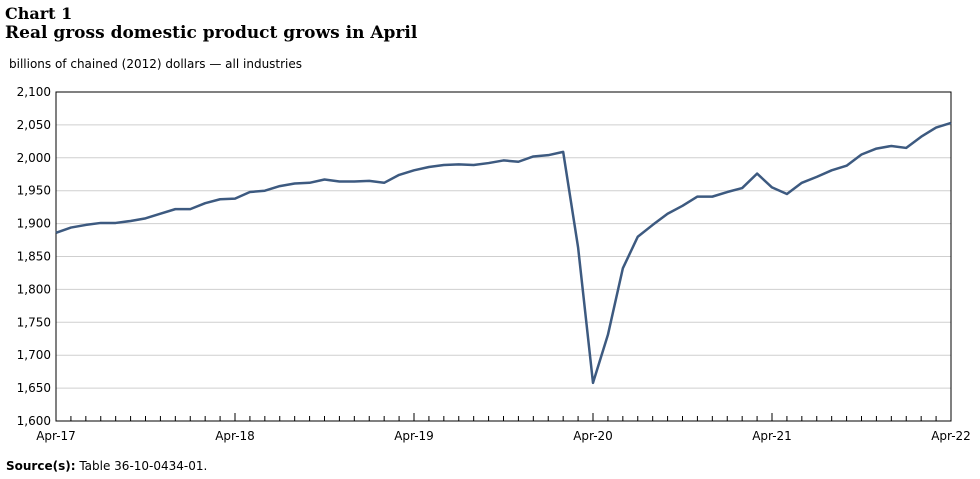 The height and width of the screenshot is (479, 980). I want to click on x-axis-ticks, so click(503, 417).